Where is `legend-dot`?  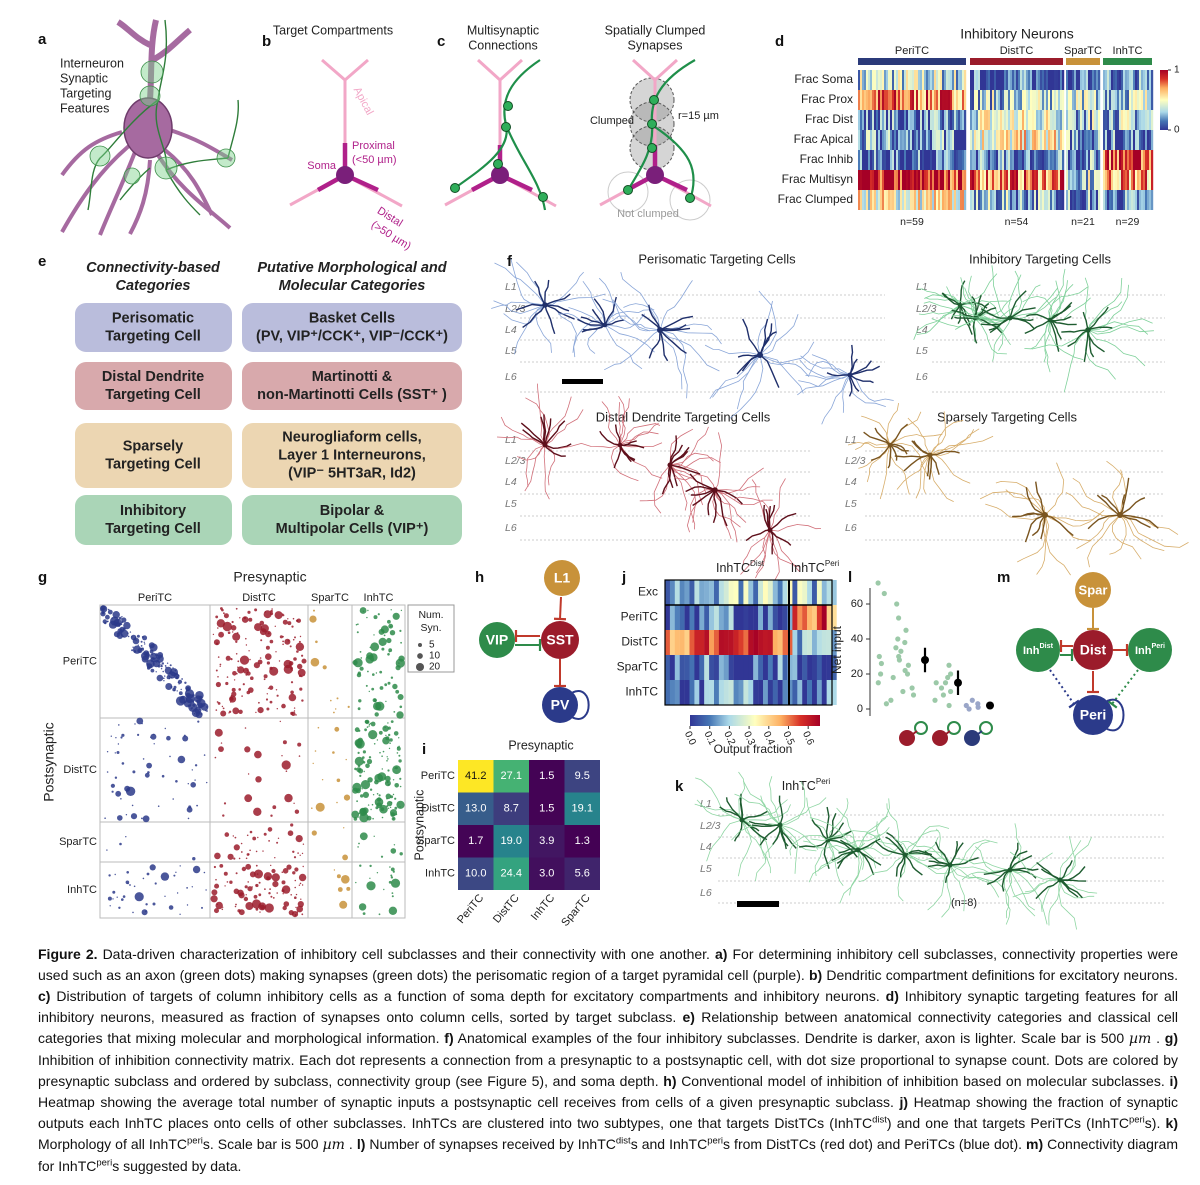
legend-dot is located at coordinates (420, 656).